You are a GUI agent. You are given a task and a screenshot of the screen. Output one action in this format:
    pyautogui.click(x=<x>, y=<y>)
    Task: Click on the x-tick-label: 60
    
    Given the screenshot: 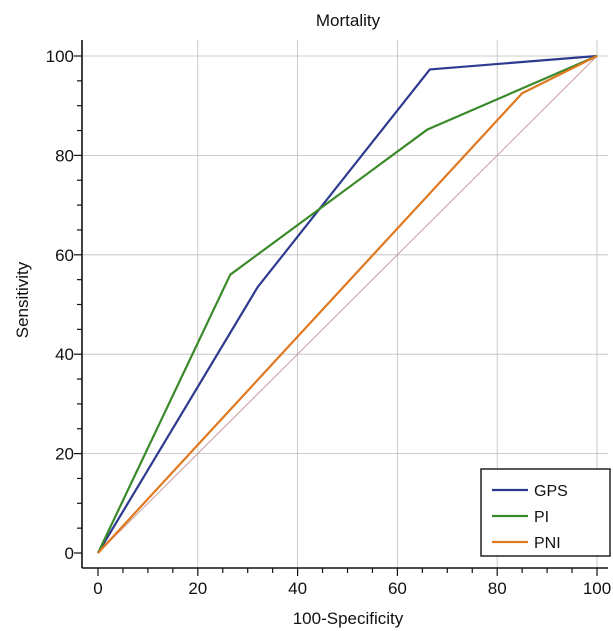 What is the action you would take?
    pyautogui.click(x=397, y=588)
    